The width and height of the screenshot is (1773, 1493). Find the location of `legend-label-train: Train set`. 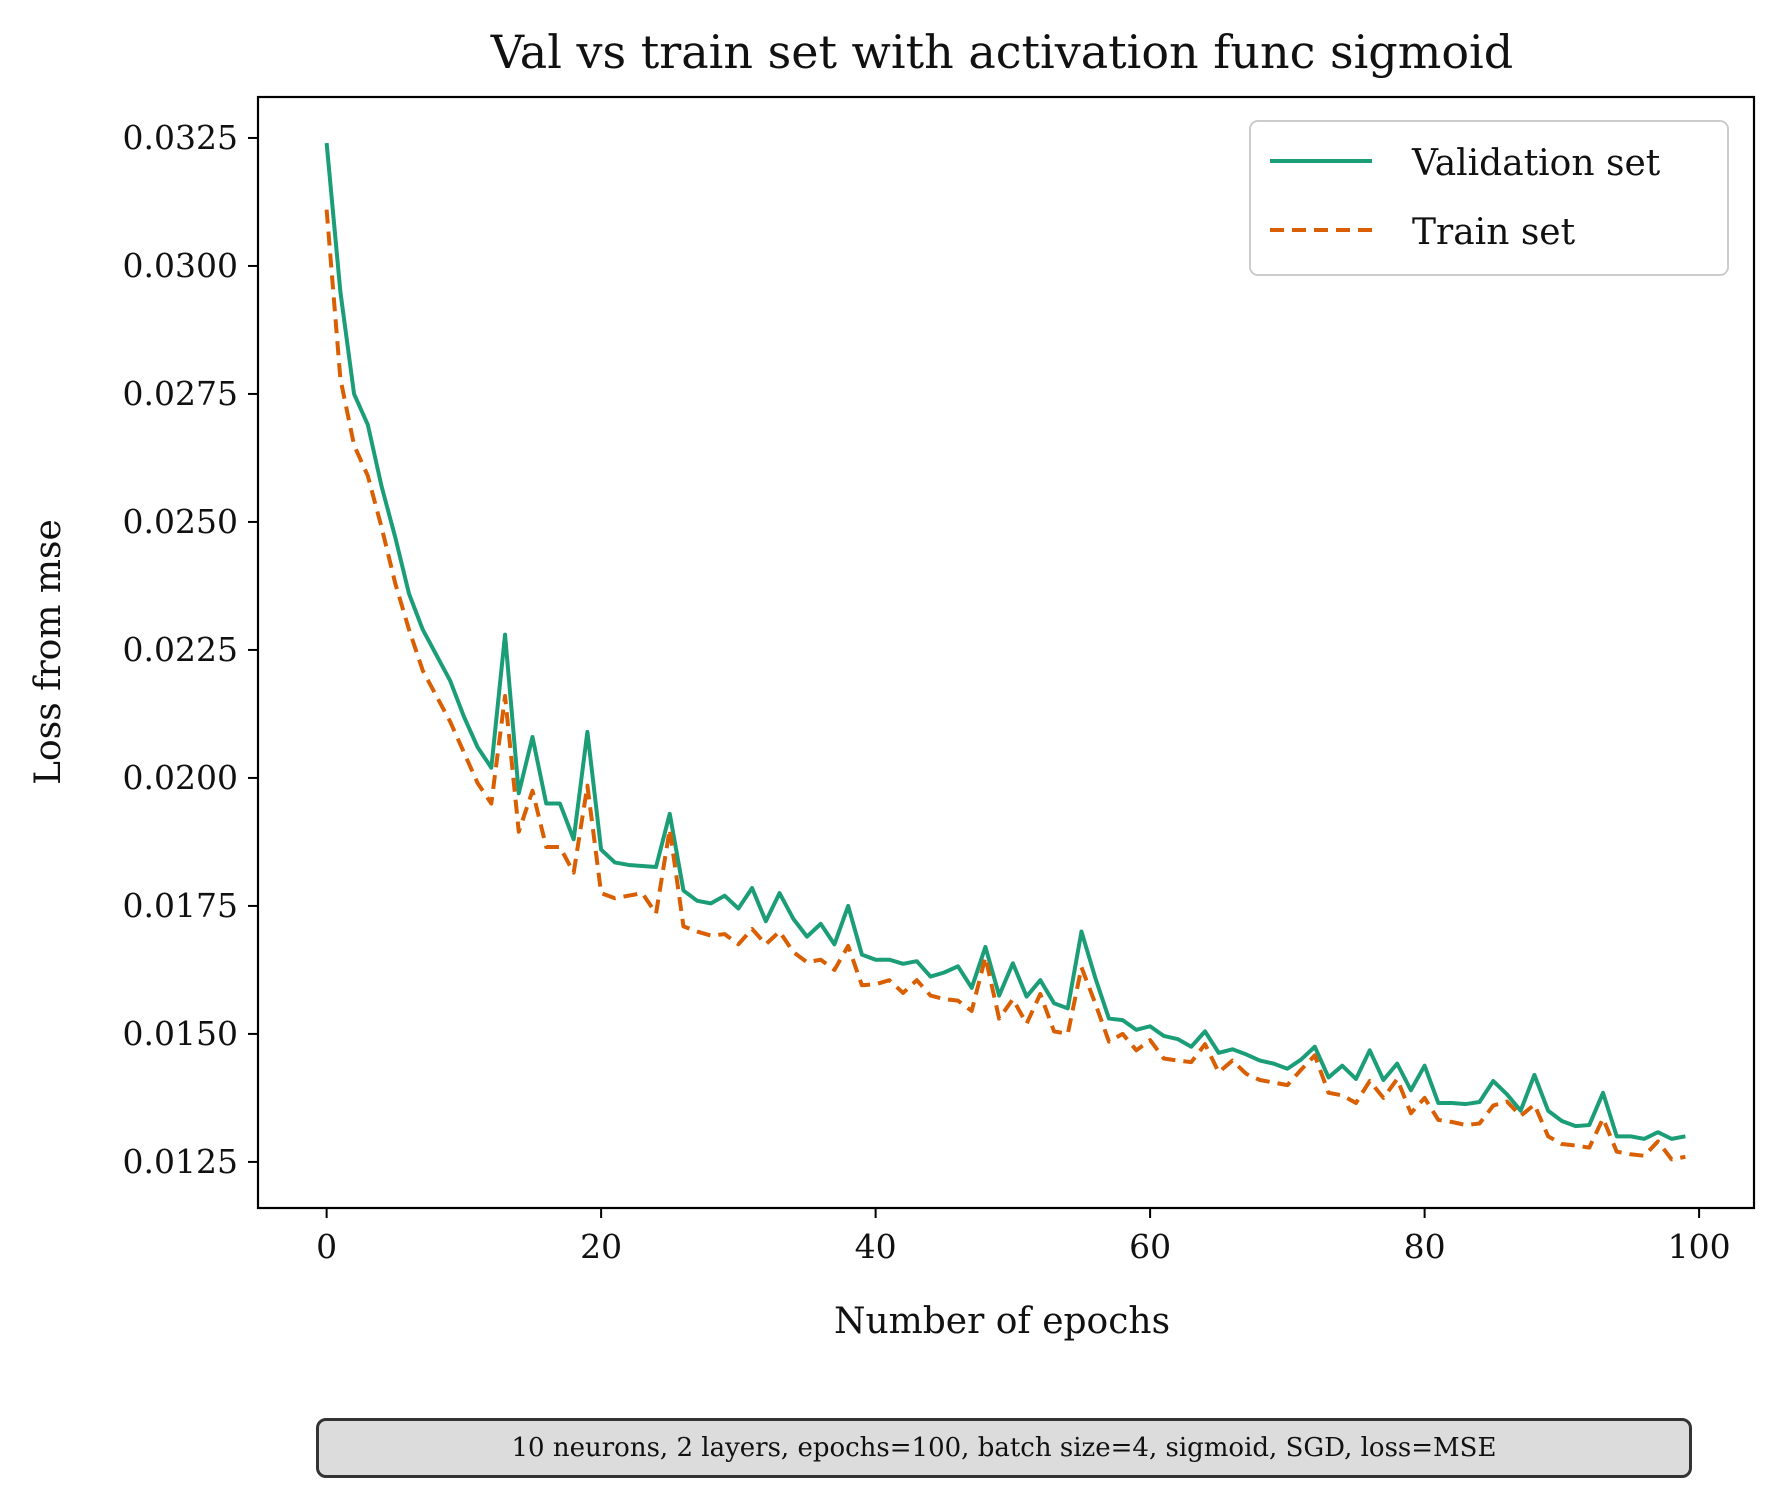

legend-label-train: Train set is located at coordinates (1494, 232).